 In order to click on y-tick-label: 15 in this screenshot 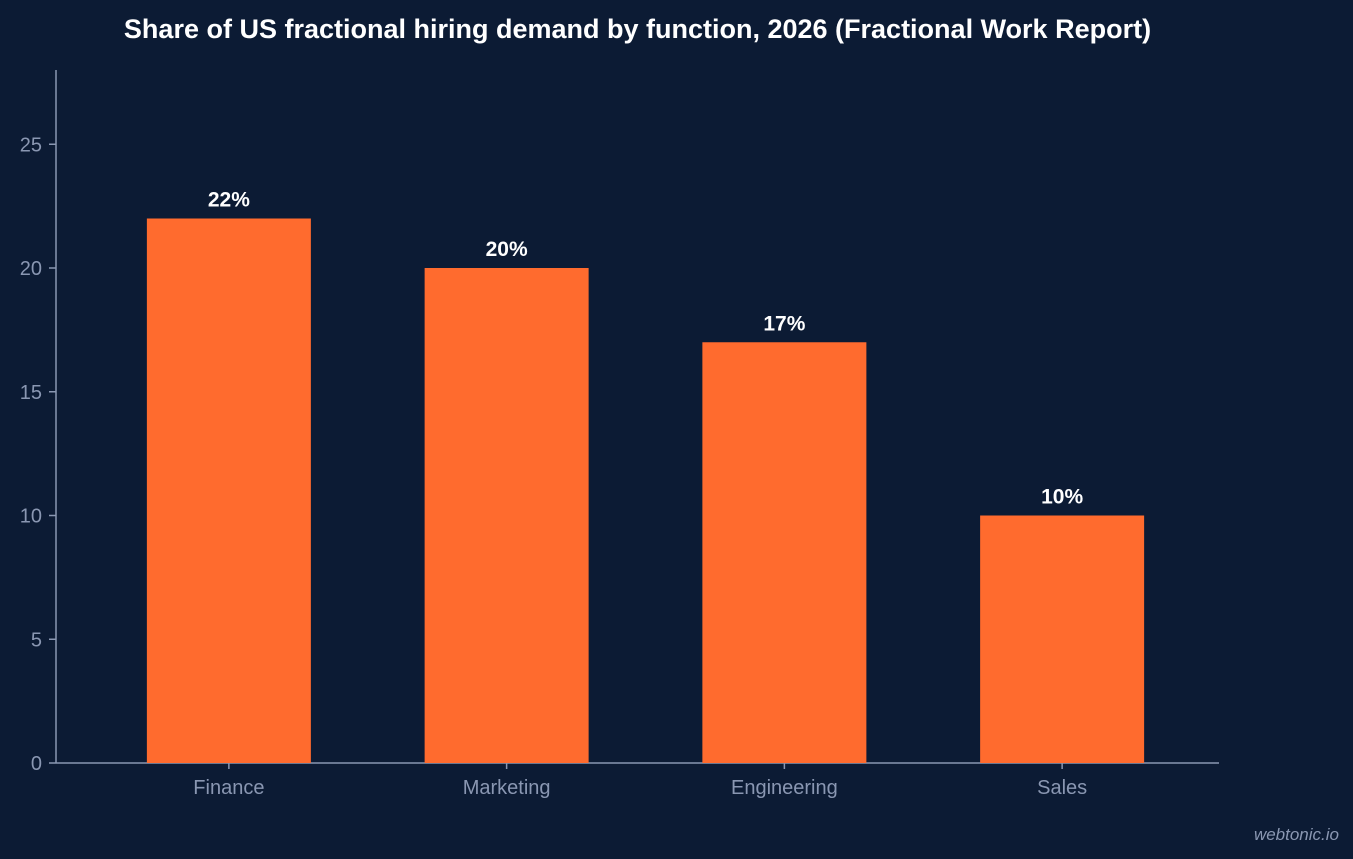, I will do `click(31, 393)`.